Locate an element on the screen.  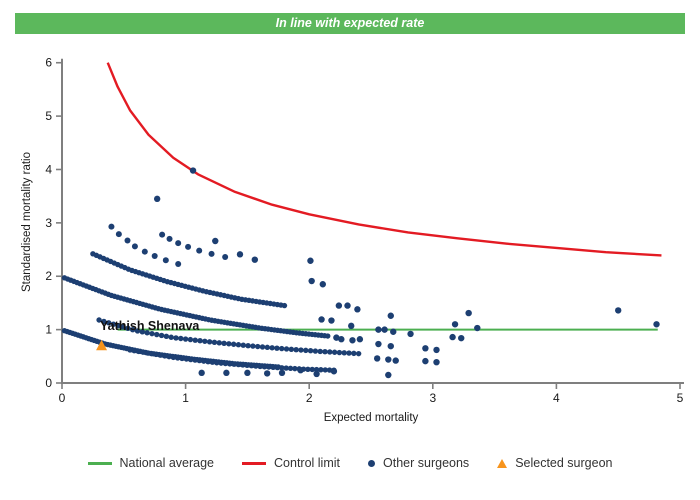
status-banner: In line with expected rate is located at coordinates (350, 23).